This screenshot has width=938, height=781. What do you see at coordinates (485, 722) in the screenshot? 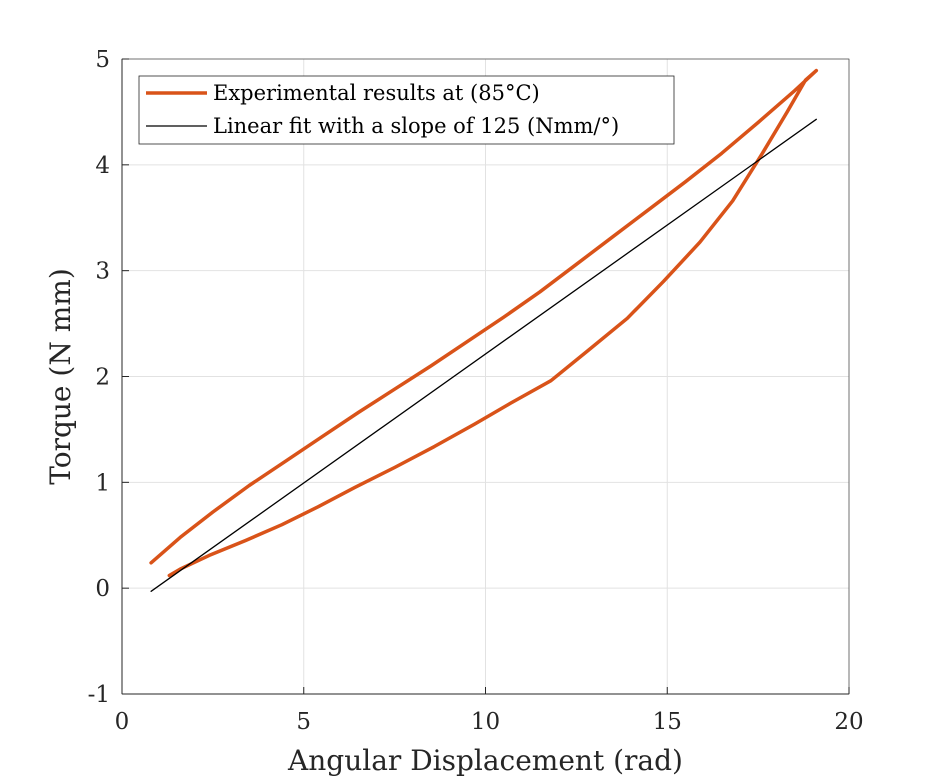
I see `x-tick-label: 10` at bounding box center [485, 722].